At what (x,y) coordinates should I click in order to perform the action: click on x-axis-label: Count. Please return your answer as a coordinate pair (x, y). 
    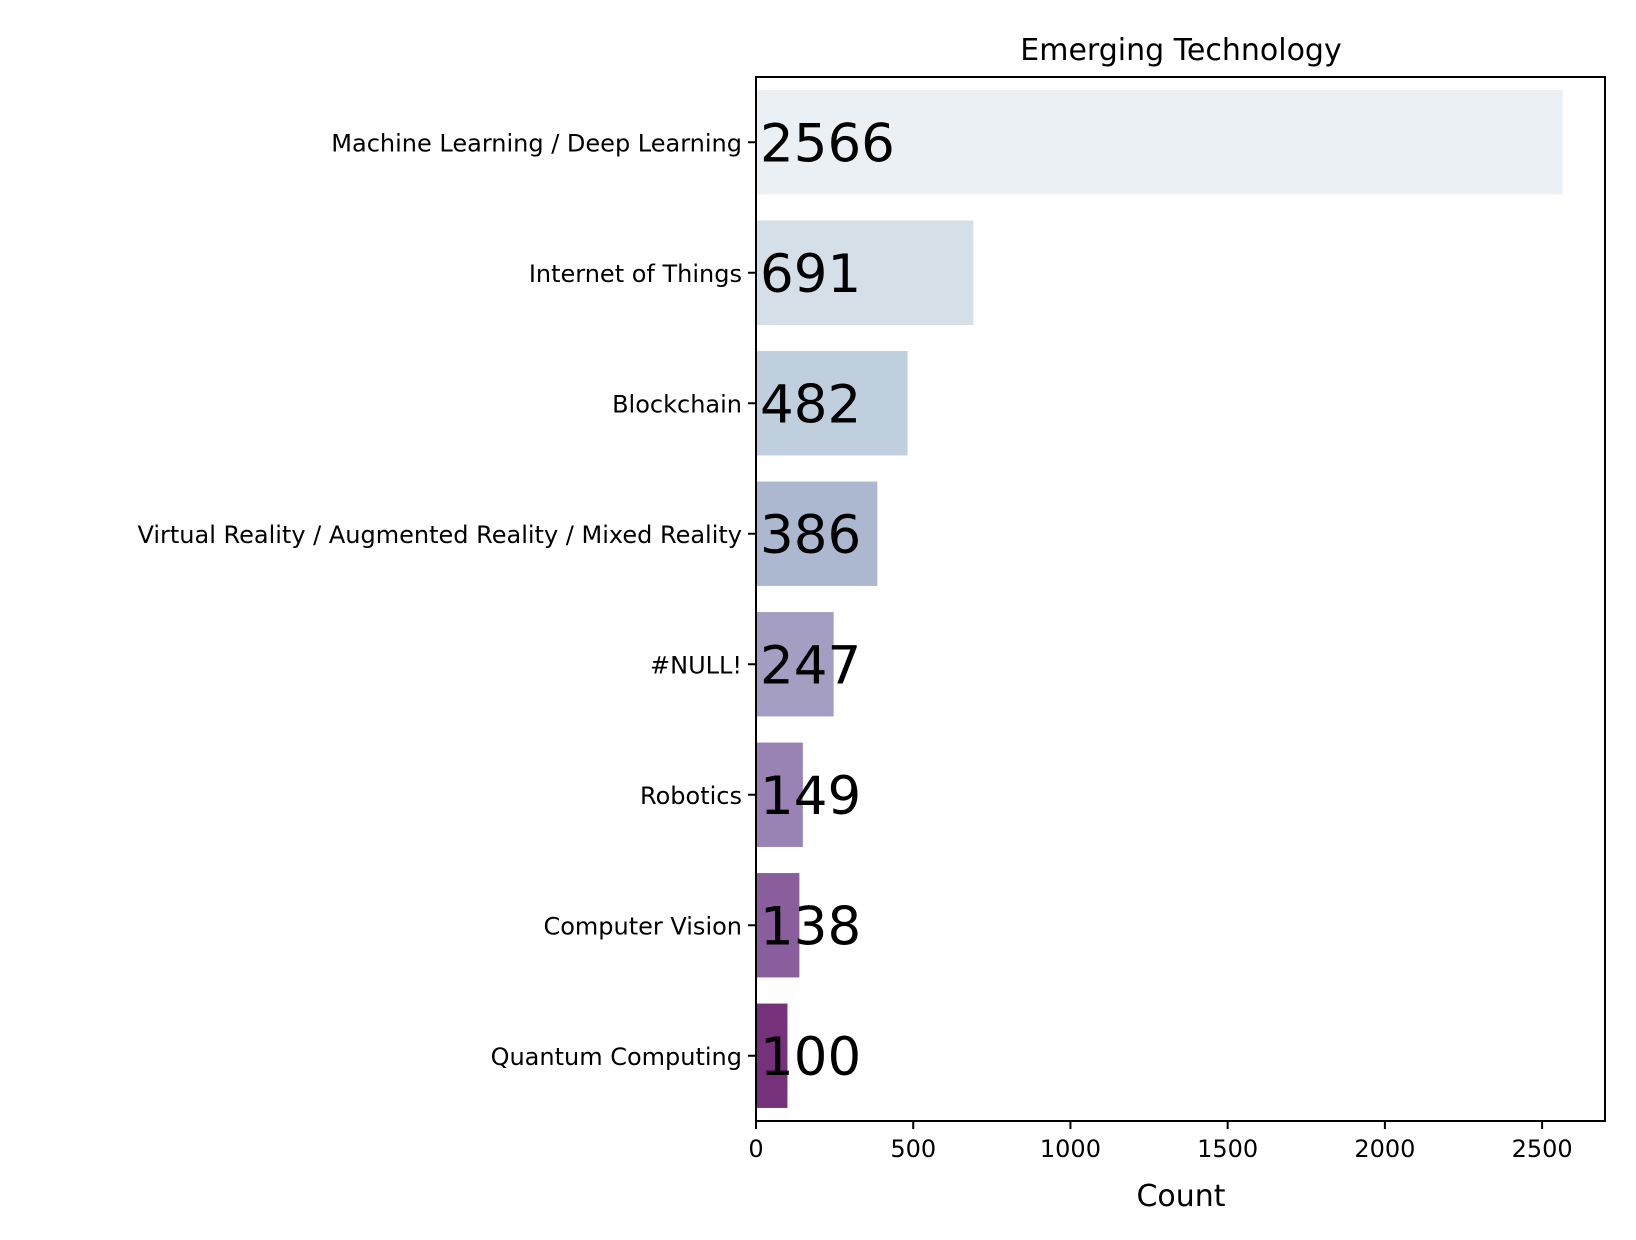
    Looking at the image, I should click on (1180, 1196).